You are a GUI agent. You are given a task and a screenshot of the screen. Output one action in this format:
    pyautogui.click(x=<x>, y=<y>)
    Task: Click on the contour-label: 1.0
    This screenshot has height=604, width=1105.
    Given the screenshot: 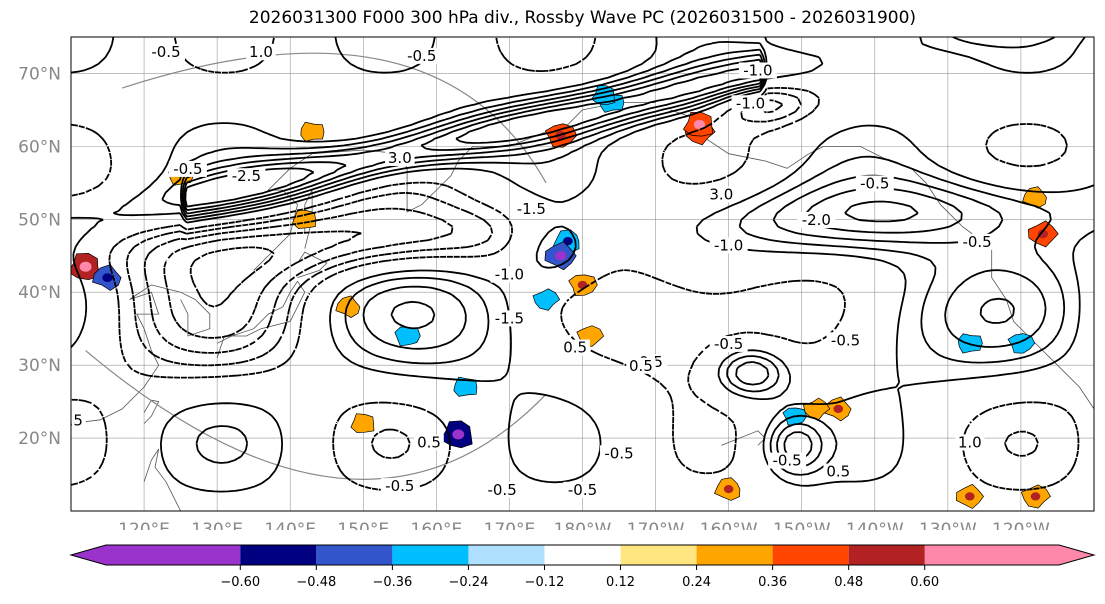 What is the action you would take?
    pyautogui.click(x=970, y=442)
    